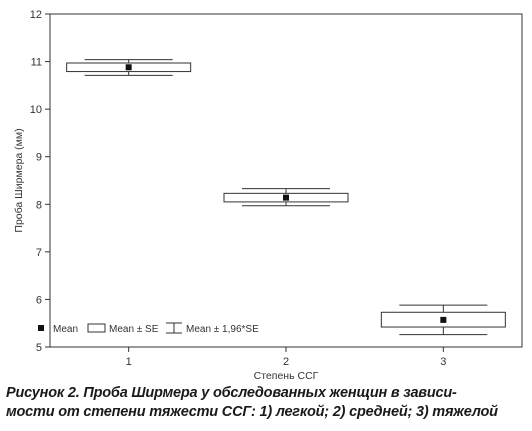  Describe the element at coordinates (222, 329) in the screenshot. I see `legend-ci-label: Mean ± 1,96*SE` at that location.